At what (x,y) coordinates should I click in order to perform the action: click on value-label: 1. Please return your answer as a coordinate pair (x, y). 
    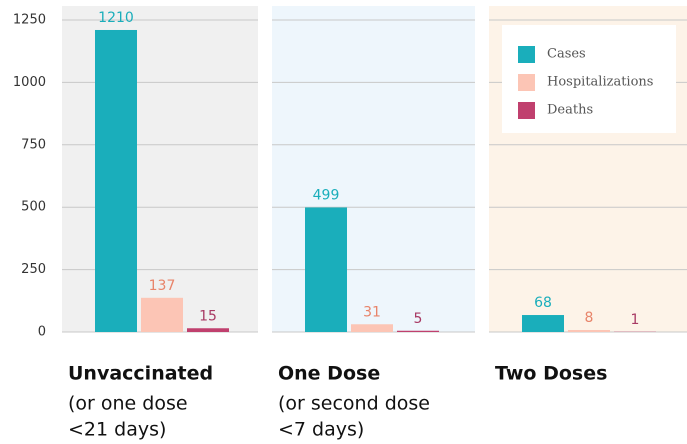
    Looking at the image, I should click on (635, 320).